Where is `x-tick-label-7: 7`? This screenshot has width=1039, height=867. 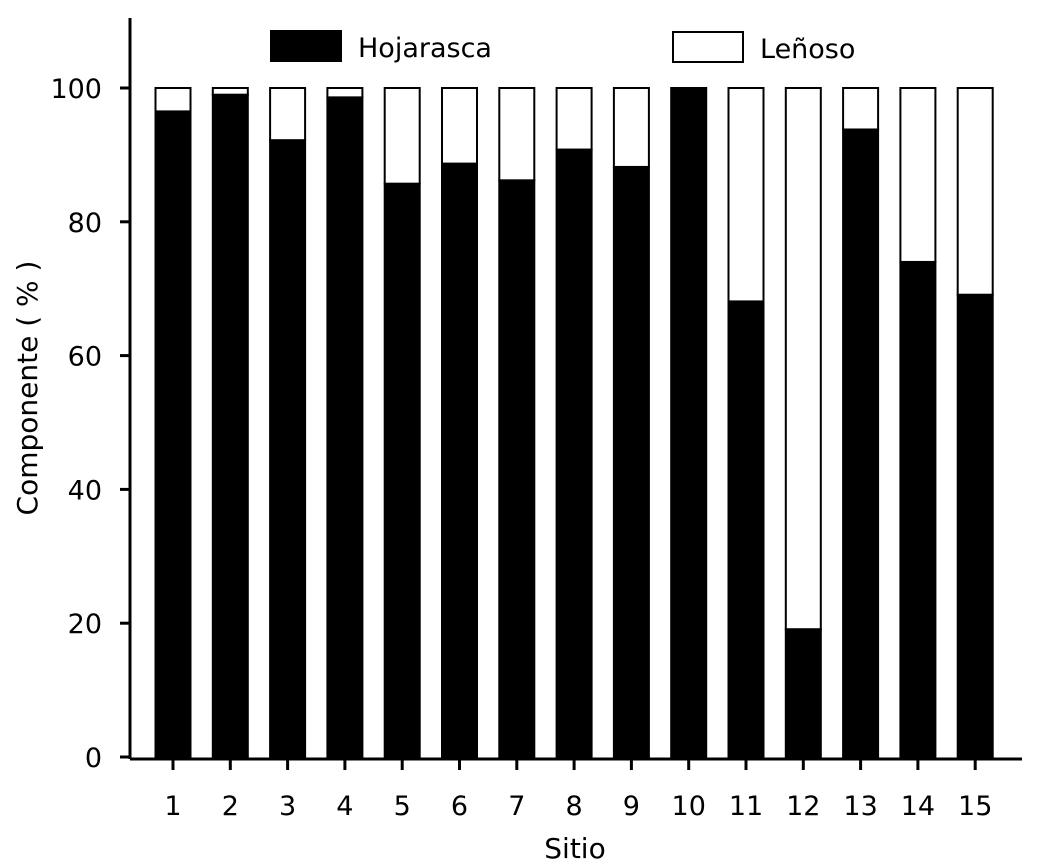
x-tick-label-7: 7 is located at coordinates (516, 806).